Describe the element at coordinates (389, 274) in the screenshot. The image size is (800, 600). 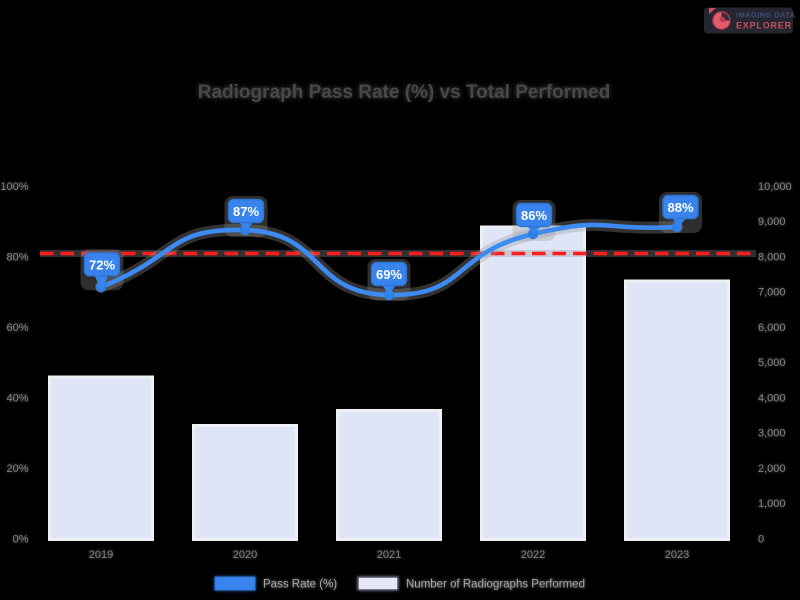
I see `svg-text: 69%` at that location.